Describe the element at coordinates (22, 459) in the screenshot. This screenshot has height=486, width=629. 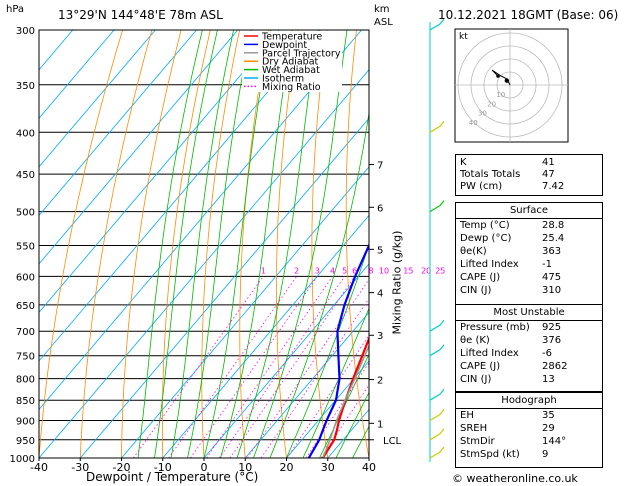
I see `pressure-tick-label: 1000` at that location.